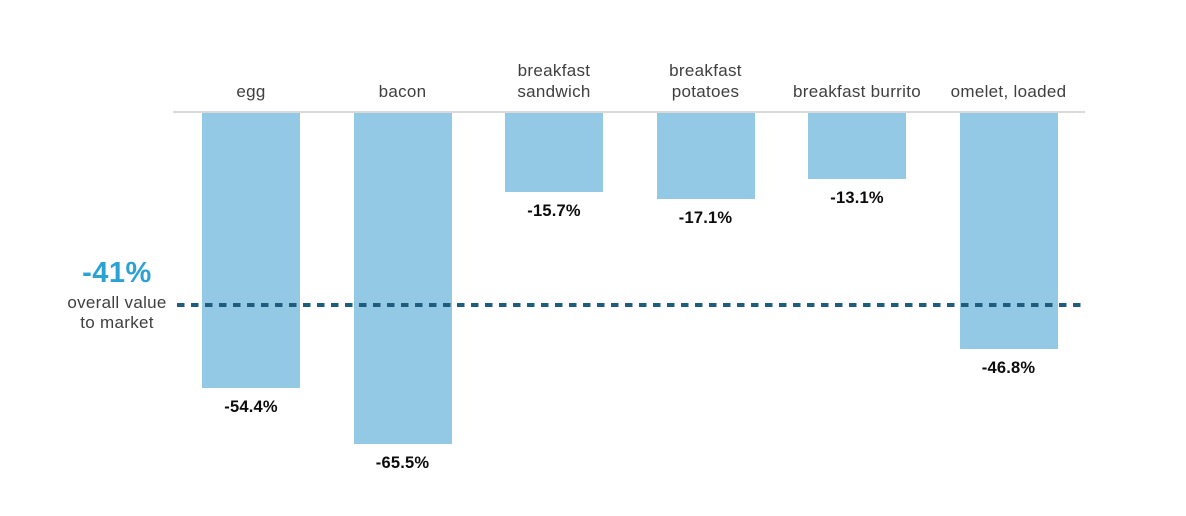 Image resolution: width=1186 pixels, height=516 pixels. I want to click on value-label-egg: -54.4%, so click(251, 406).